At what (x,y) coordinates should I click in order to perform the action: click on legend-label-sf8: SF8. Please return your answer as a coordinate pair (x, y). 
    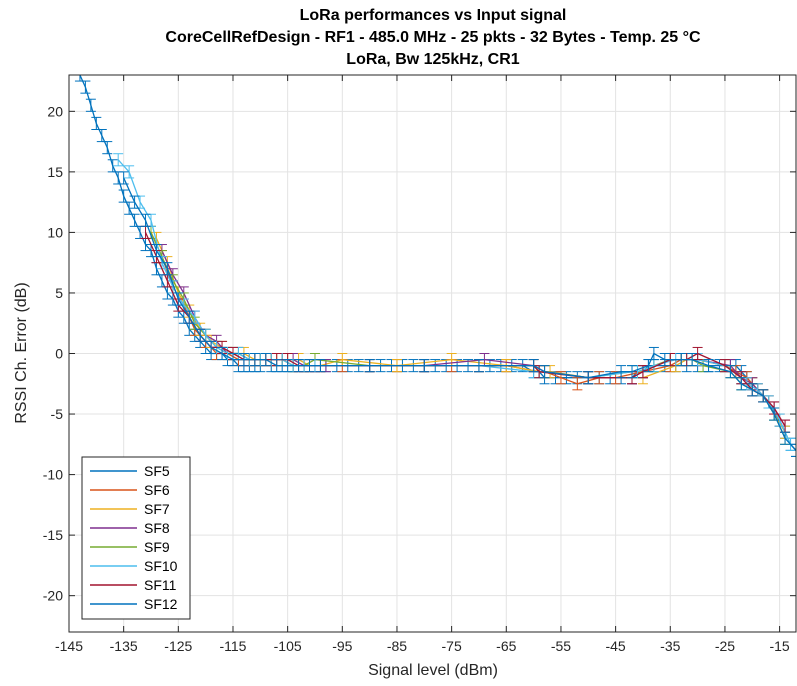
    Looking at the image, I should click on (157, 528).